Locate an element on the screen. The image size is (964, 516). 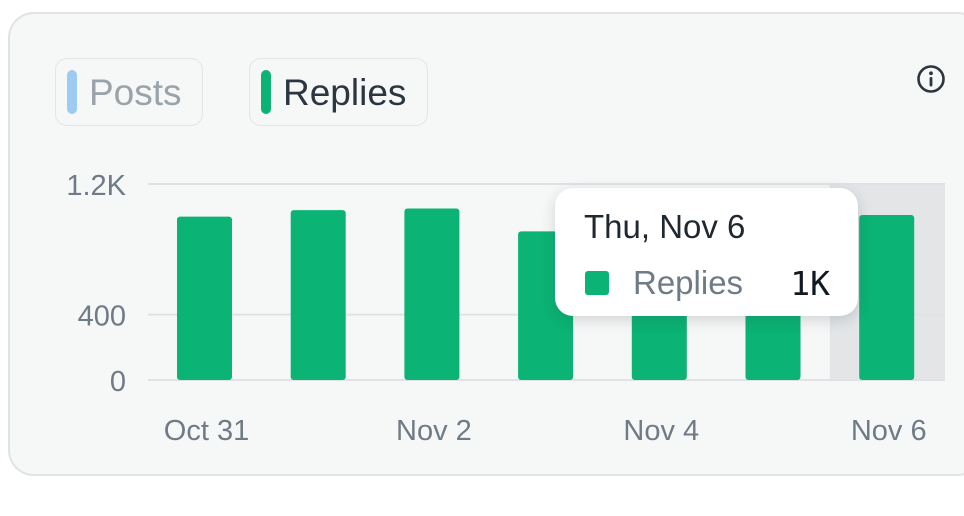
legend-posts-label: Posts is located at coordinates (135, 92).